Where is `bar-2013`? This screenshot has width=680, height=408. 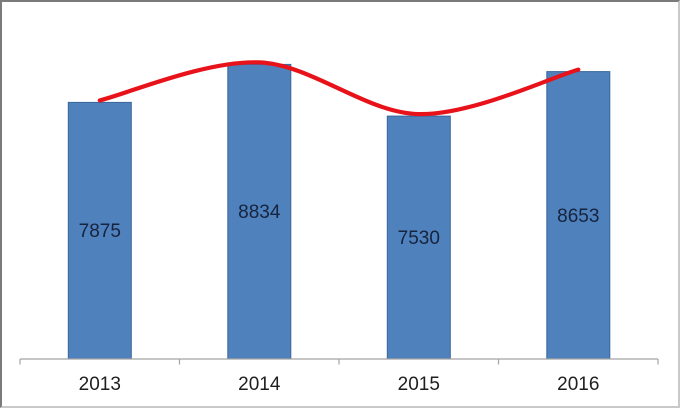 bar-2013 is located at coordinates (99, 230).